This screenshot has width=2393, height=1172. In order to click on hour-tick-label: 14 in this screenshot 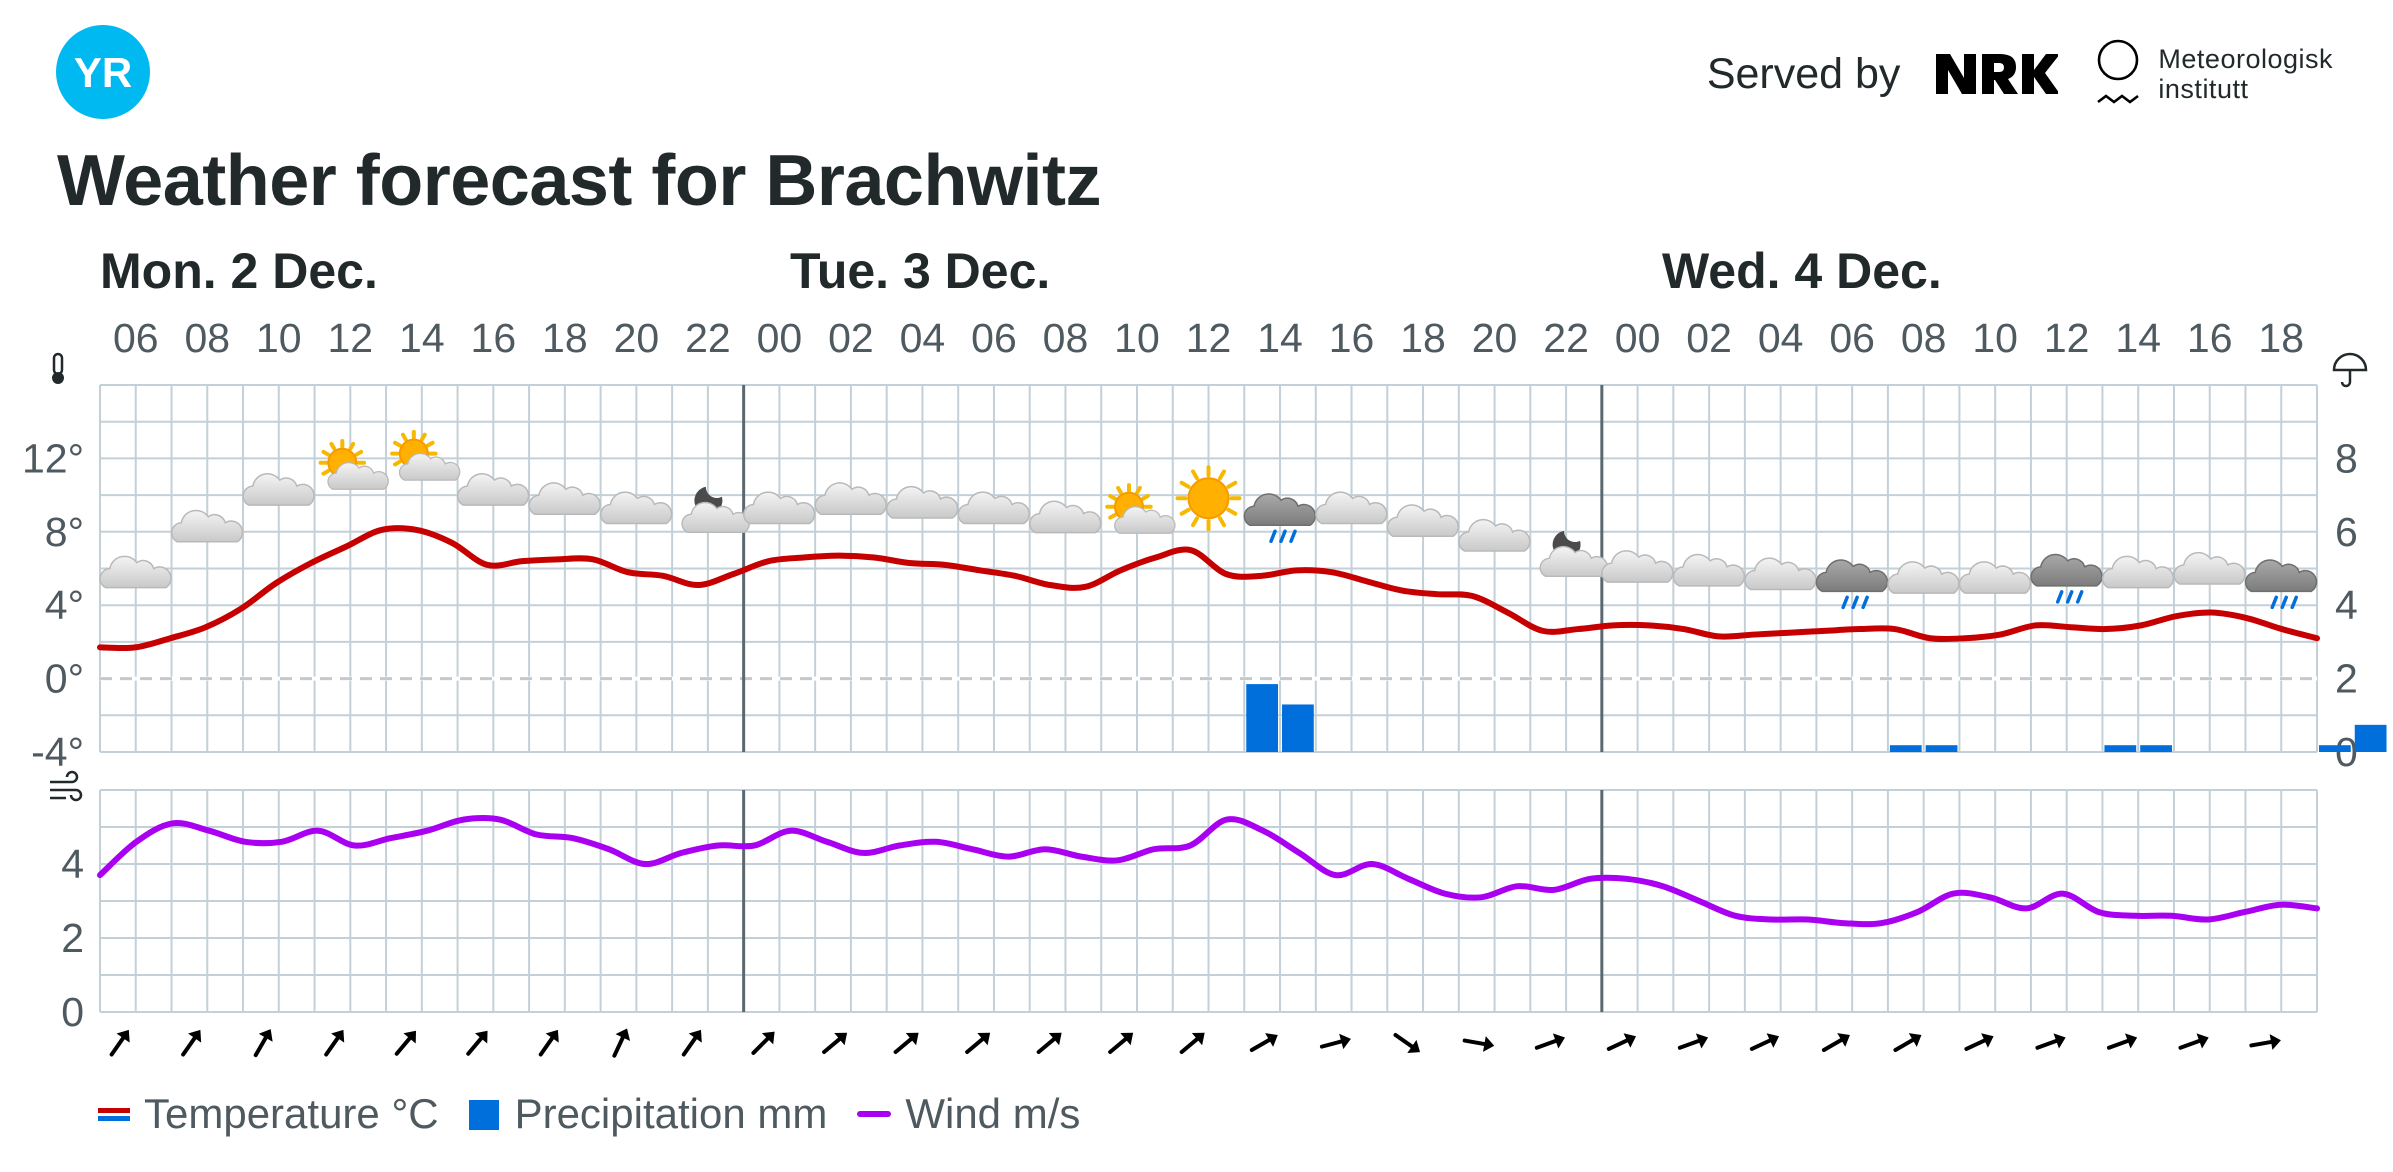, I will do `click(2138, 338)`.